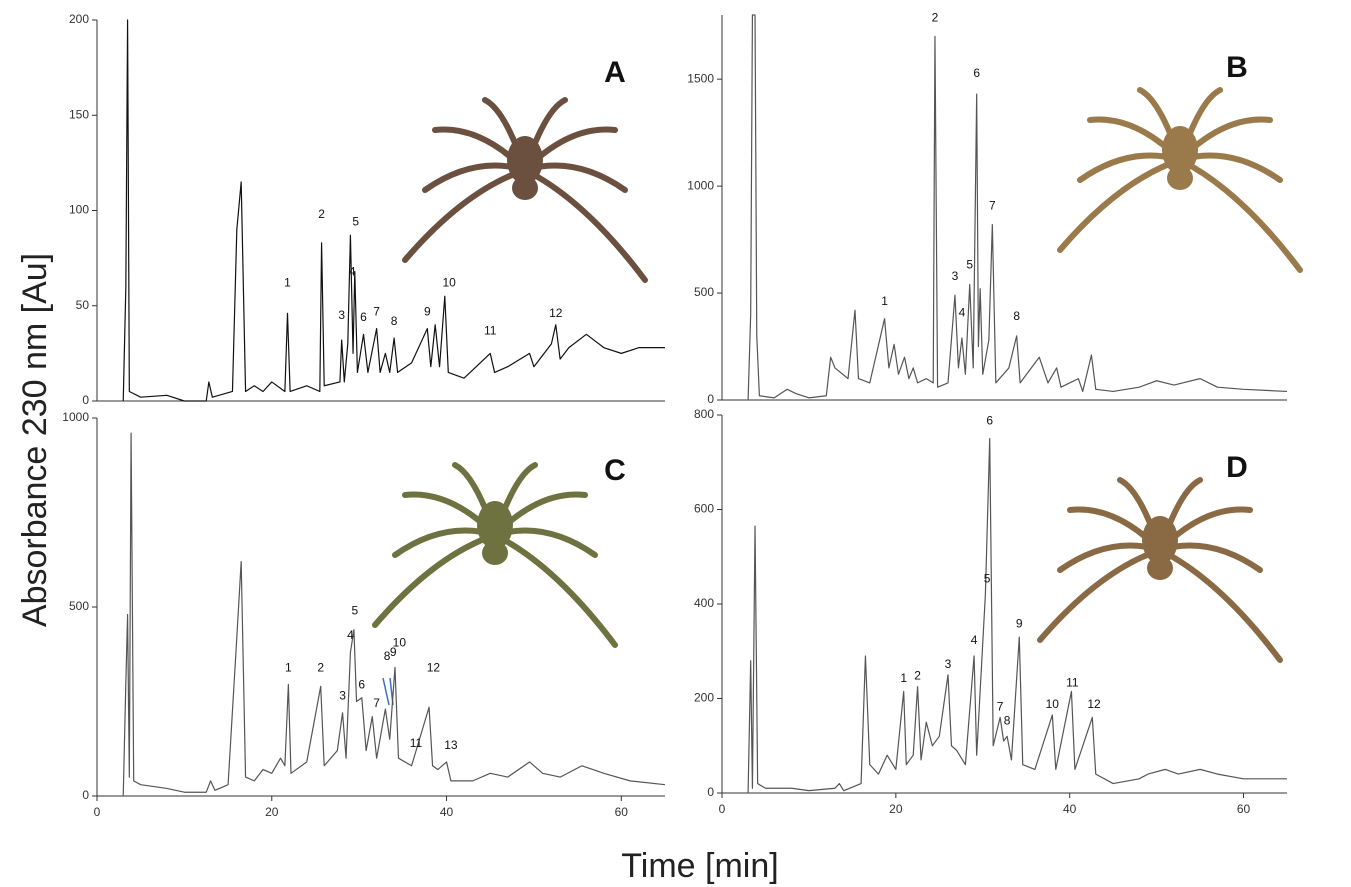  What do you see at coordinates (79, 210) in the screenshot?
I see `y-tick-label: 100` at bounding box center [79, 210].